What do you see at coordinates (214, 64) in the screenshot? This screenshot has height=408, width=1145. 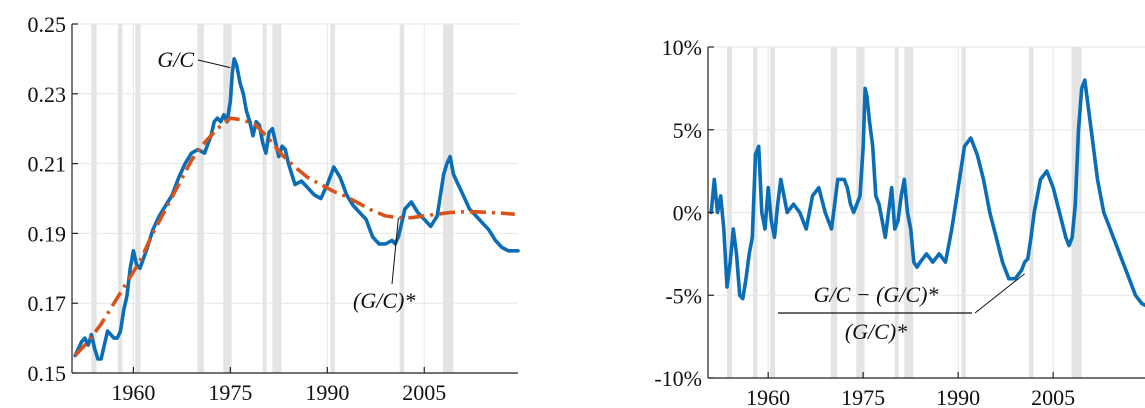 I see `annotation-leader-gc` at bounding box center [214, 64].